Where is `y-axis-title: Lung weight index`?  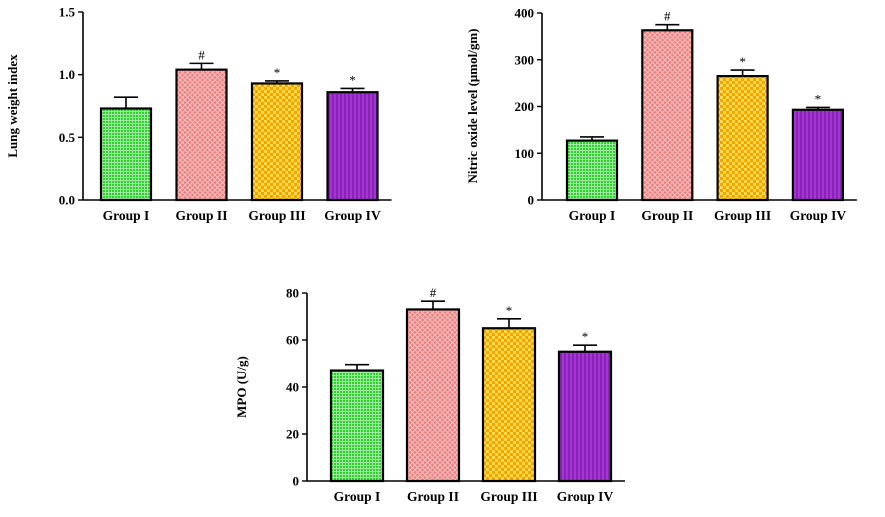 y-axis-title: Lung weight index is located at coordinates (12, 106).